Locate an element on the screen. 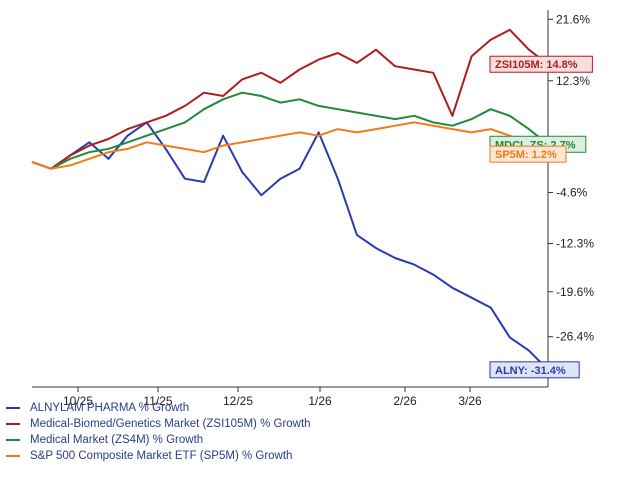  series-line-zs4m is located at coordinates (290, 130).